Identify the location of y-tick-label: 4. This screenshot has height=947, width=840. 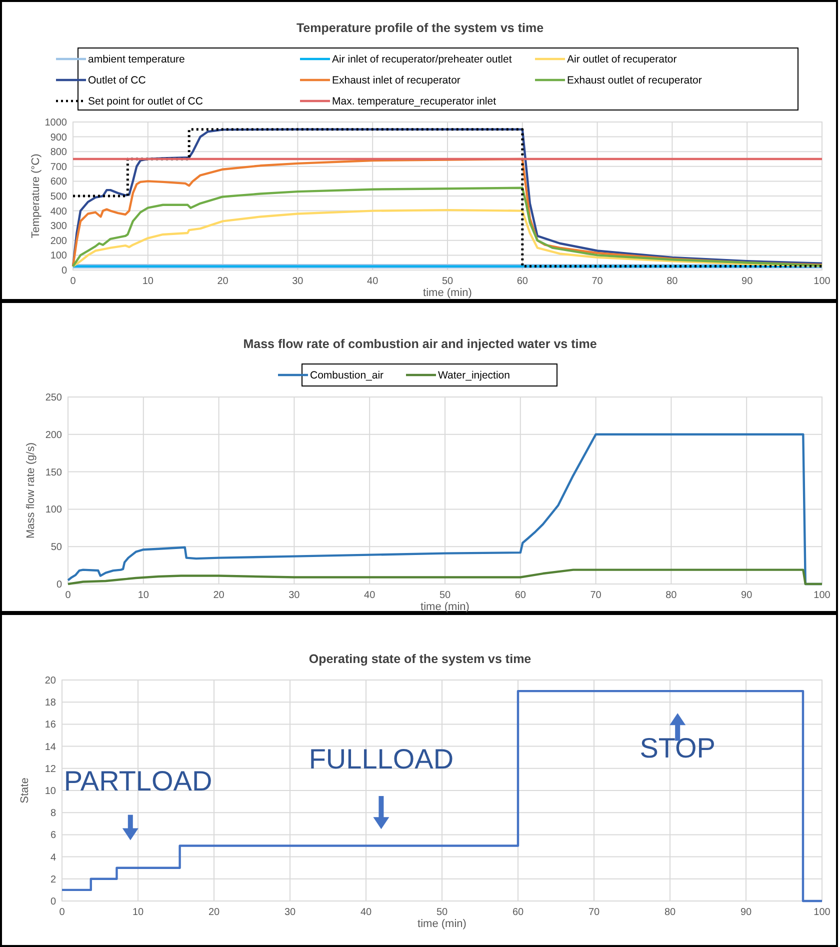
(53, 858).